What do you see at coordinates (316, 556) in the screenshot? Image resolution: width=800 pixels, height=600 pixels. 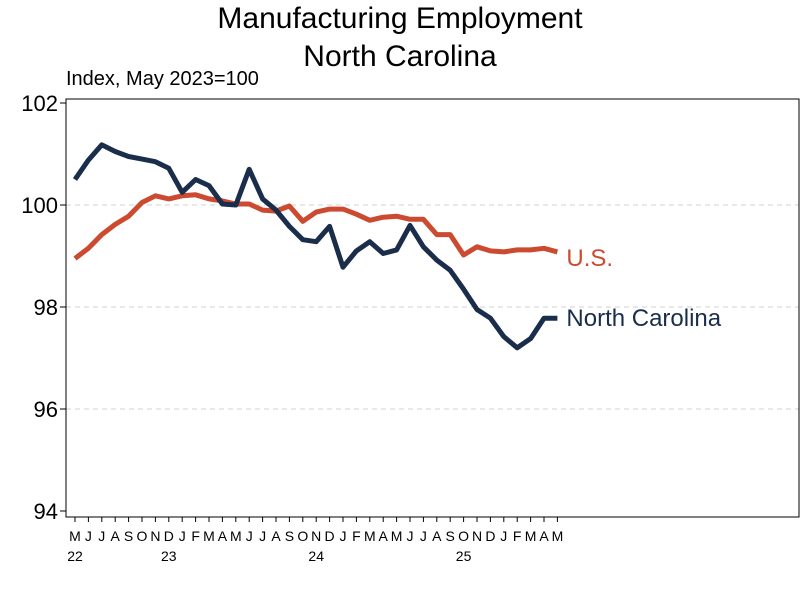 I see `x-year-label: 24` at bounding box center [316, 556].